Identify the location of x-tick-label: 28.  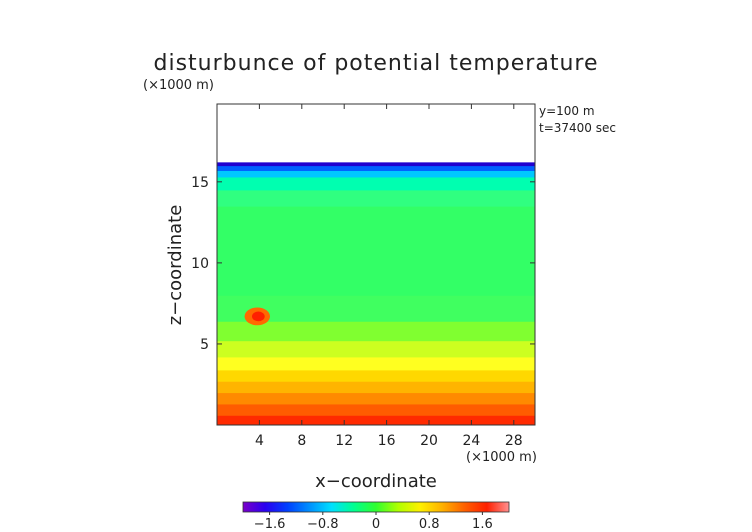
(514, 441).